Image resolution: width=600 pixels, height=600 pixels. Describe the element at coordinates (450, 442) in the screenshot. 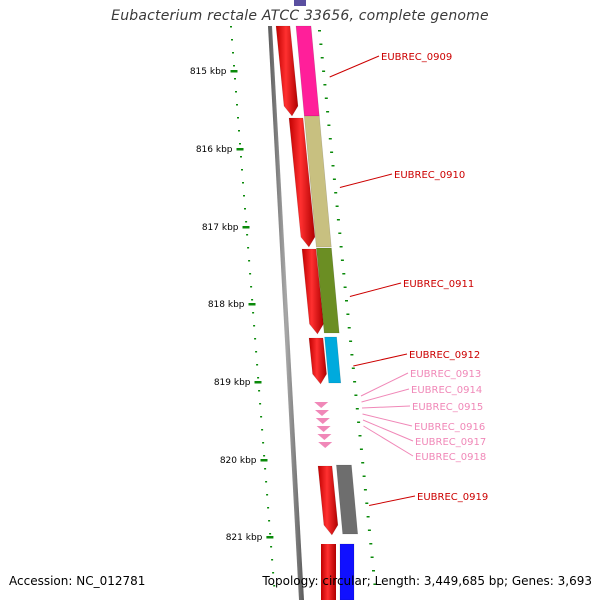

I see `gene-label: EUBREC_0917` at that location.